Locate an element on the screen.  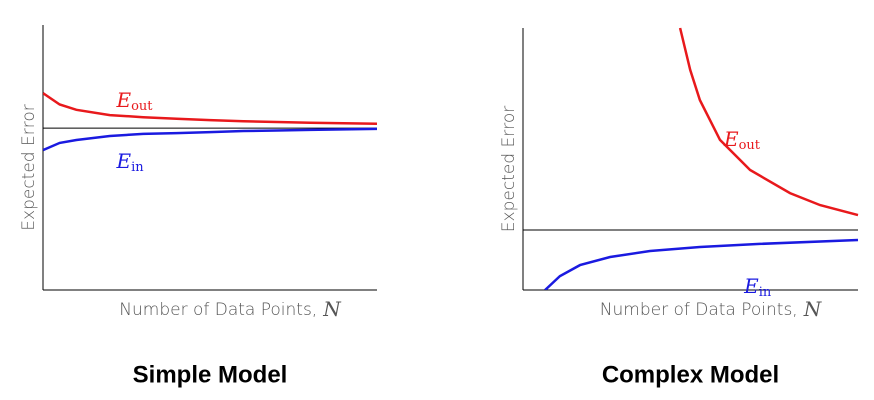
model-title: Complex Model is located at coordinates (690, 374).